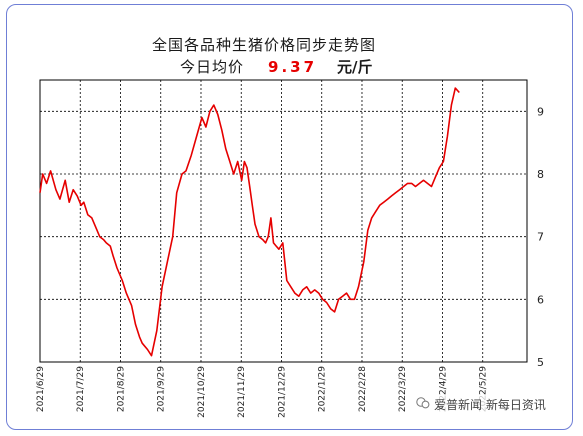 The height and width of the screenshot is (436, 583). Describe the element at coordinates (363, 389) in the screenshot. I see `x-tick-label: 2022/2/28` at that location.